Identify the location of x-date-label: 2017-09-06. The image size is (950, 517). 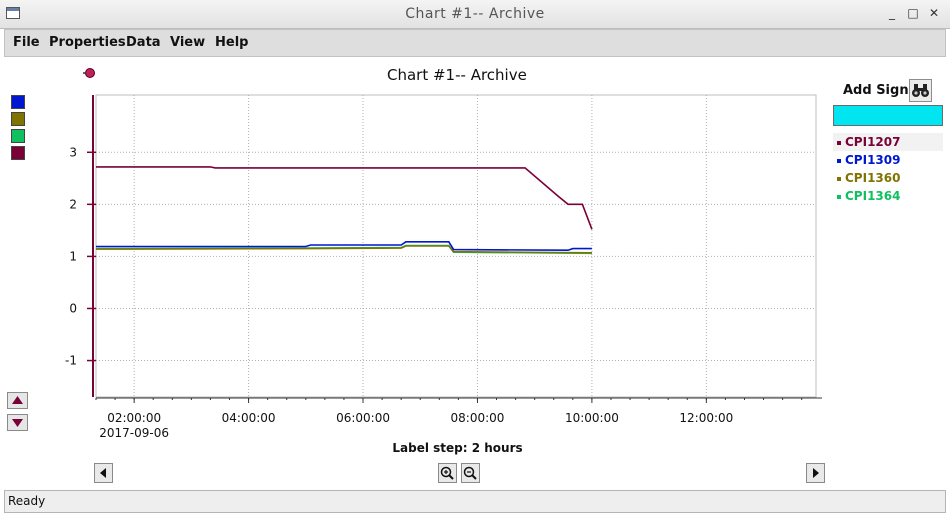
(134, 433).